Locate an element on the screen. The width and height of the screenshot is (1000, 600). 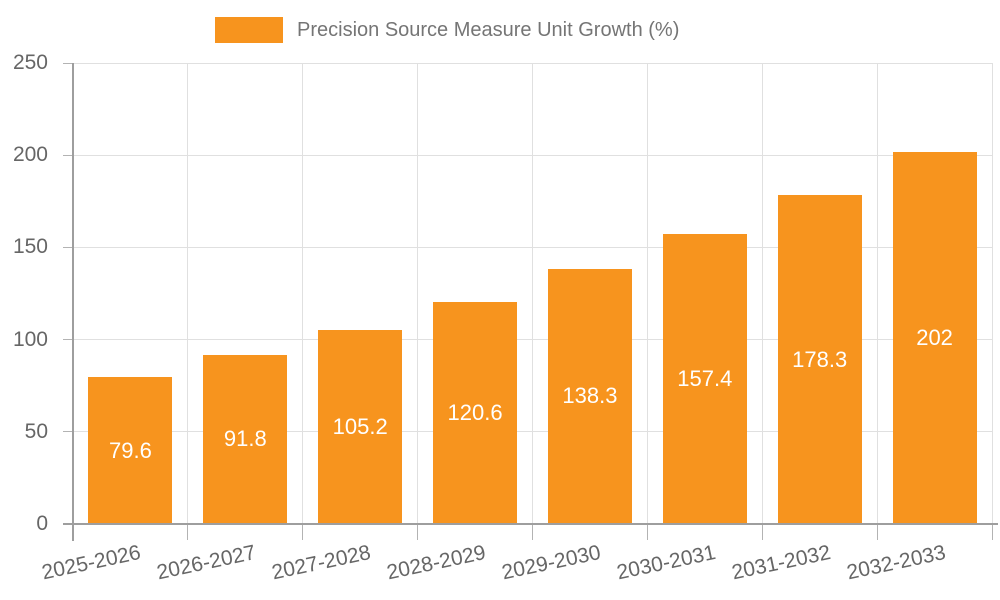
chart-legend: Precision Source Measure Unit Growth (%) is located at coordinates (447, 30).